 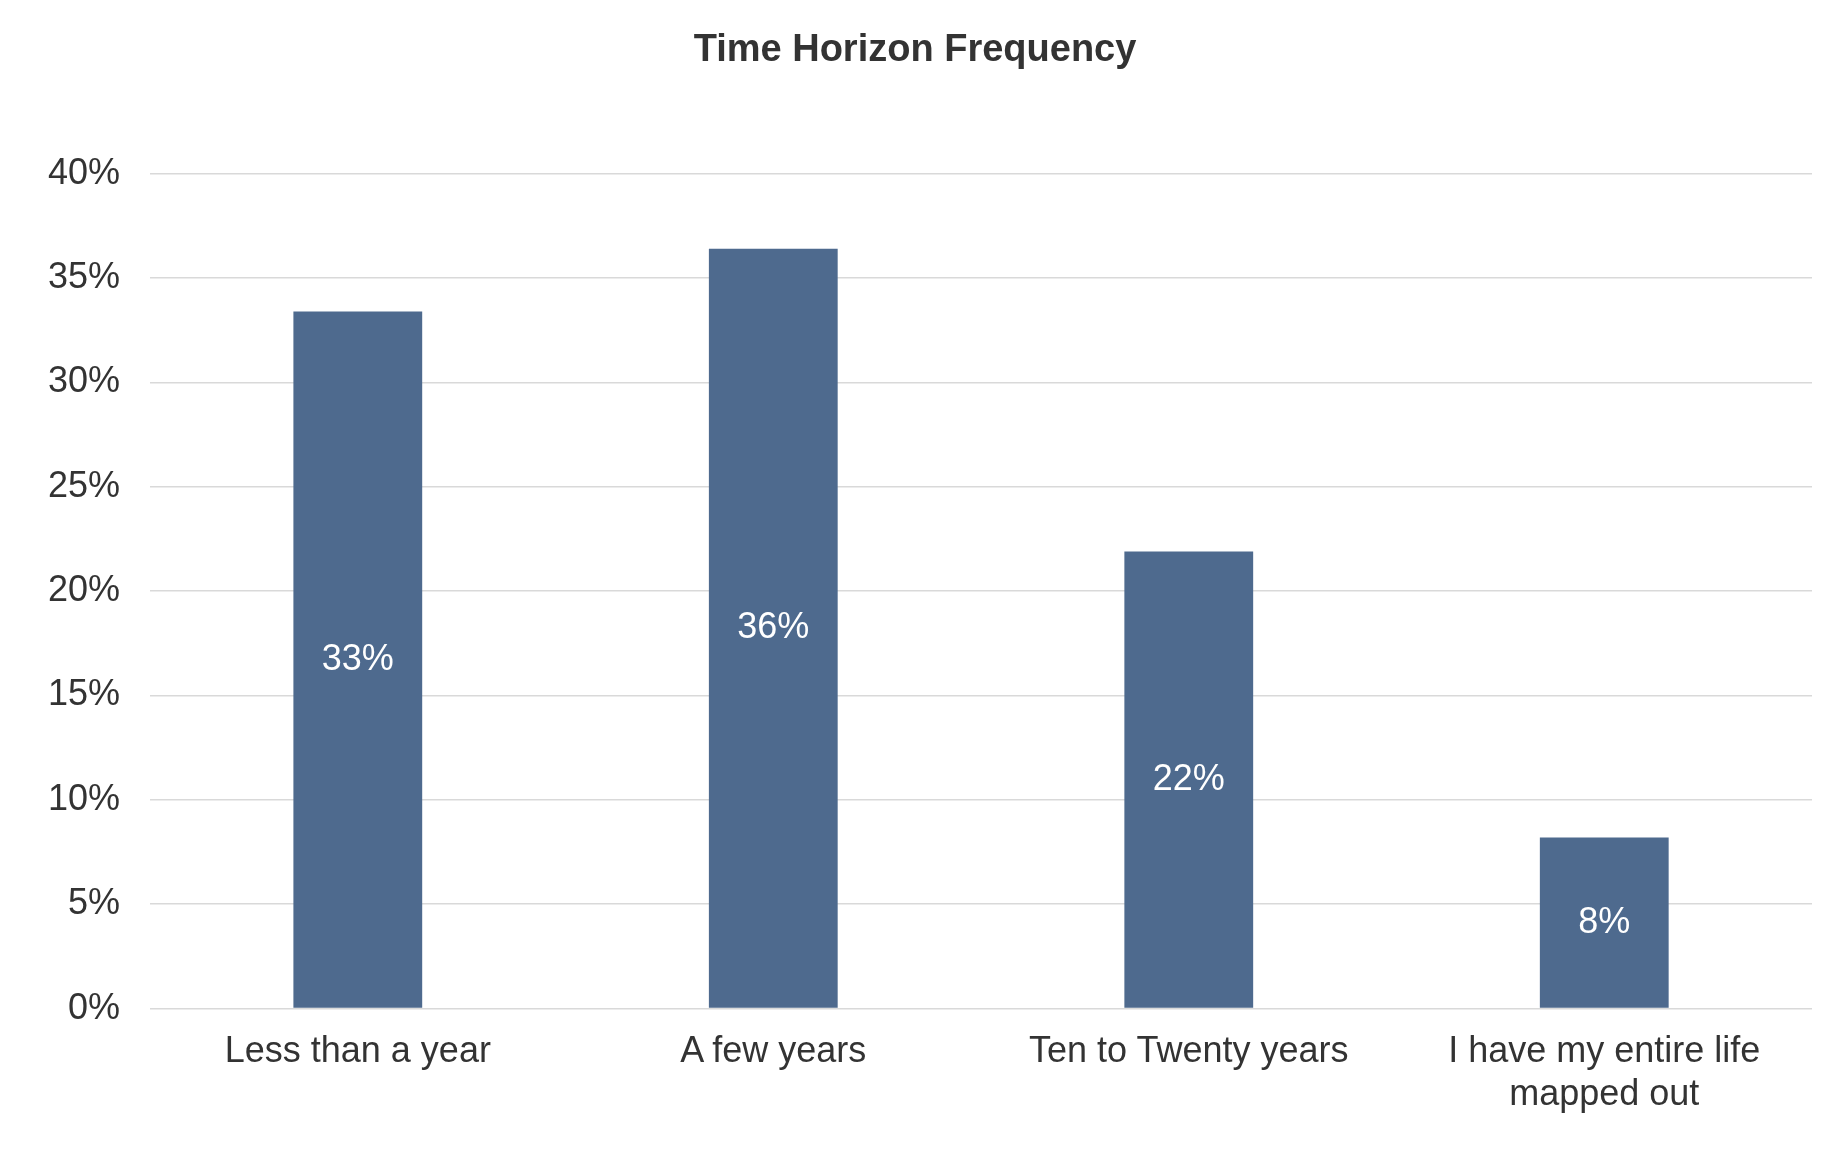 What do you see at coordinates (84, 589) in the screenshot?
I see `y-tick-label: 20%` at bounding box center [84, 589].